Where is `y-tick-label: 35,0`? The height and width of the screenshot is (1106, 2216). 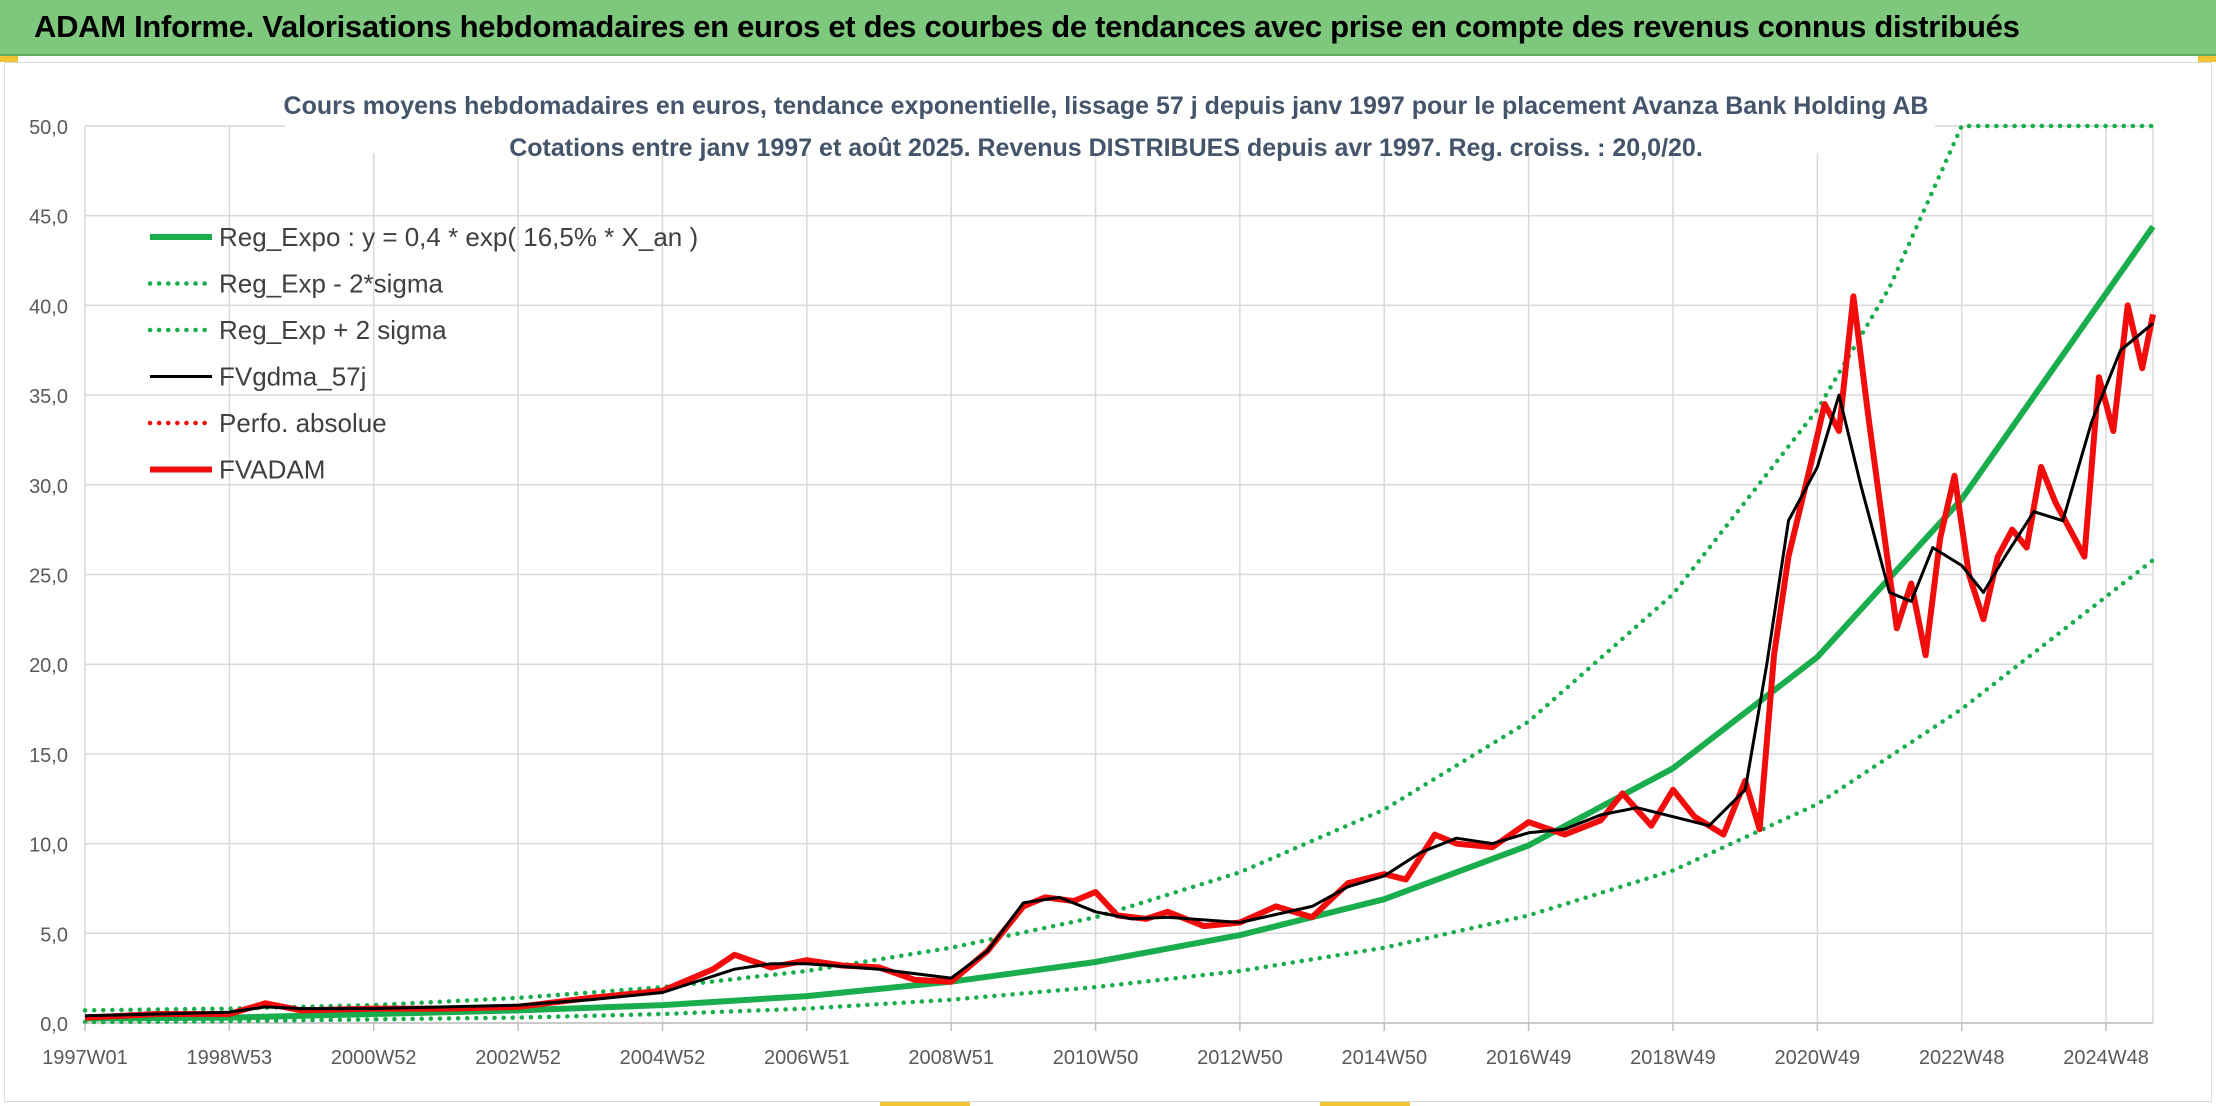 y-tick-label: 35,0 is located at coordinates (48, 397).